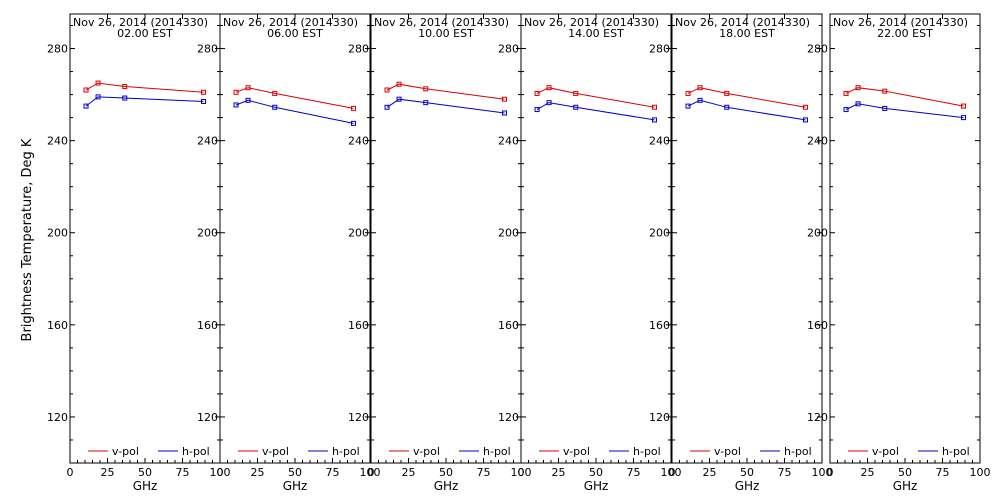 The image size is (1000, 504). I want to click on panel-1-legend-v-pol-label: v-pol, so click(125, 451).